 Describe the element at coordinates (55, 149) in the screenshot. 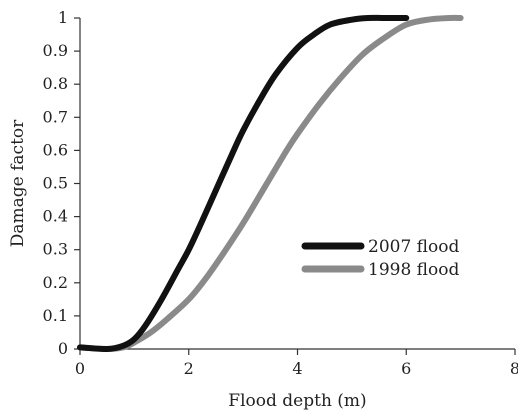

I see `y-tick-label: 0.6` at that location.